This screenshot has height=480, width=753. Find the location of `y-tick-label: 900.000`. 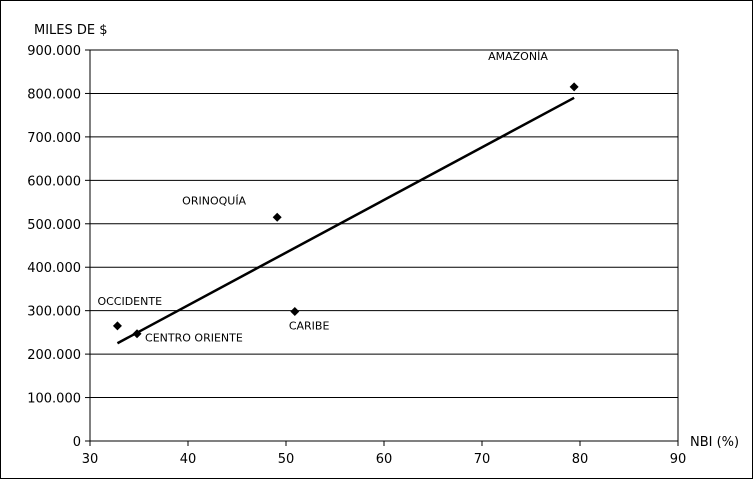

y-tick-label: 900.000 is located at coordinates (54, 51).